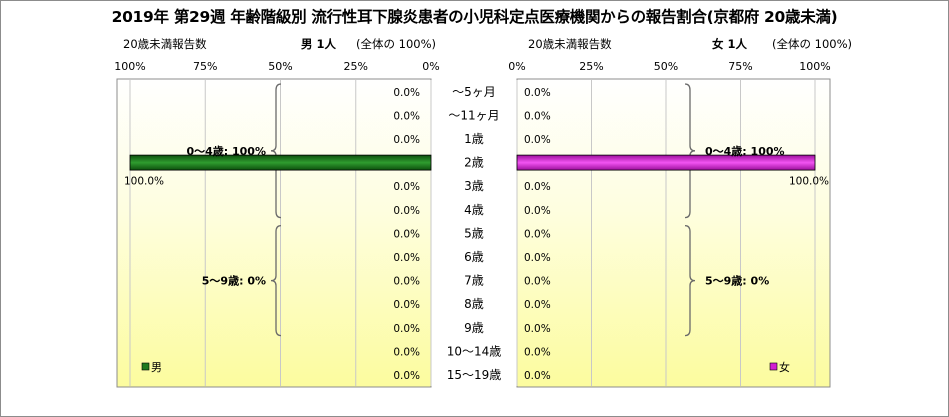  What do you see at coordinates (474, 281) in the screenshot?
I see `age-category-label: 7歳` at bounding box center [474, 281].